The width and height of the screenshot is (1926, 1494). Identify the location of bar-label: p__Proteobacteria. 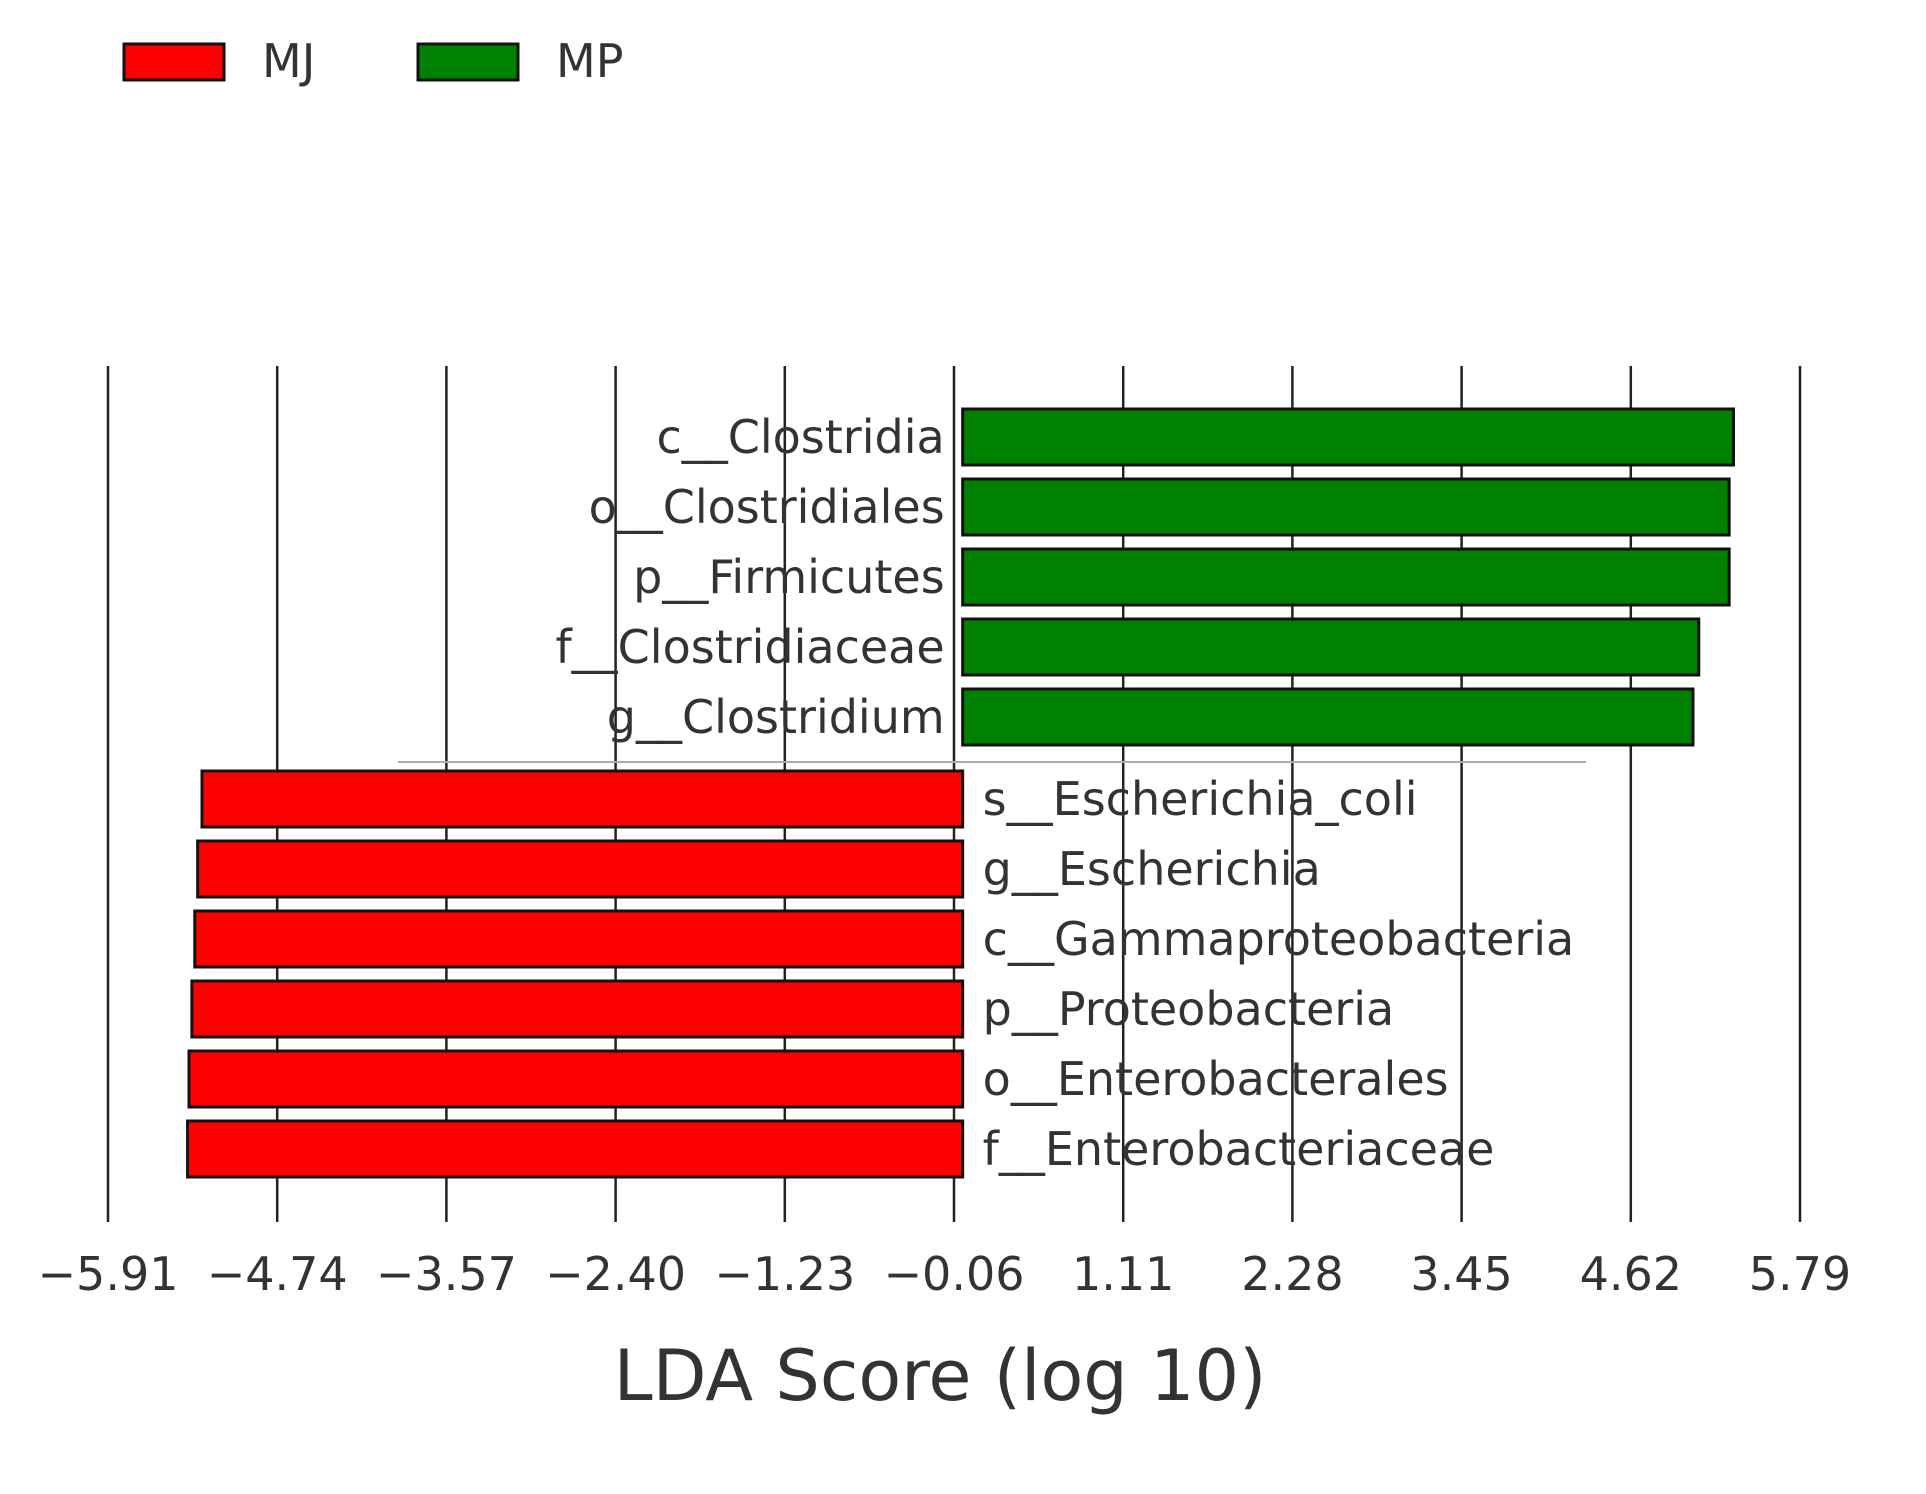
(1189, 1009).